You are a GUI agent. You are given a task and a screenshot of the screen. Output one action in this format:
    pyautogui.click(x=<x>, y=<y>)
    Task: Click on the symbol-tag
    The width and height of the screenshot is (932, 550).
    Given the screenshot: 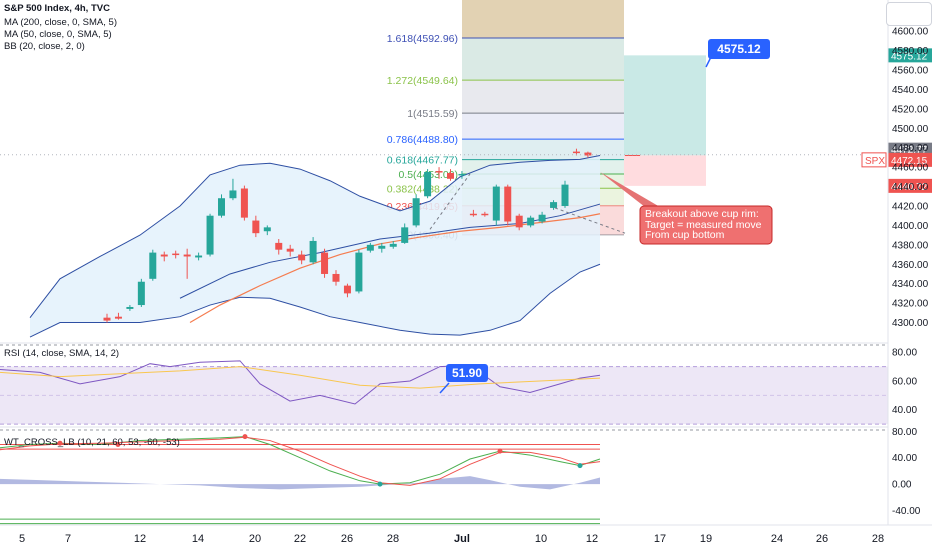 What is the action you would take?
    pyautogui.click(x=874, y=160)
    